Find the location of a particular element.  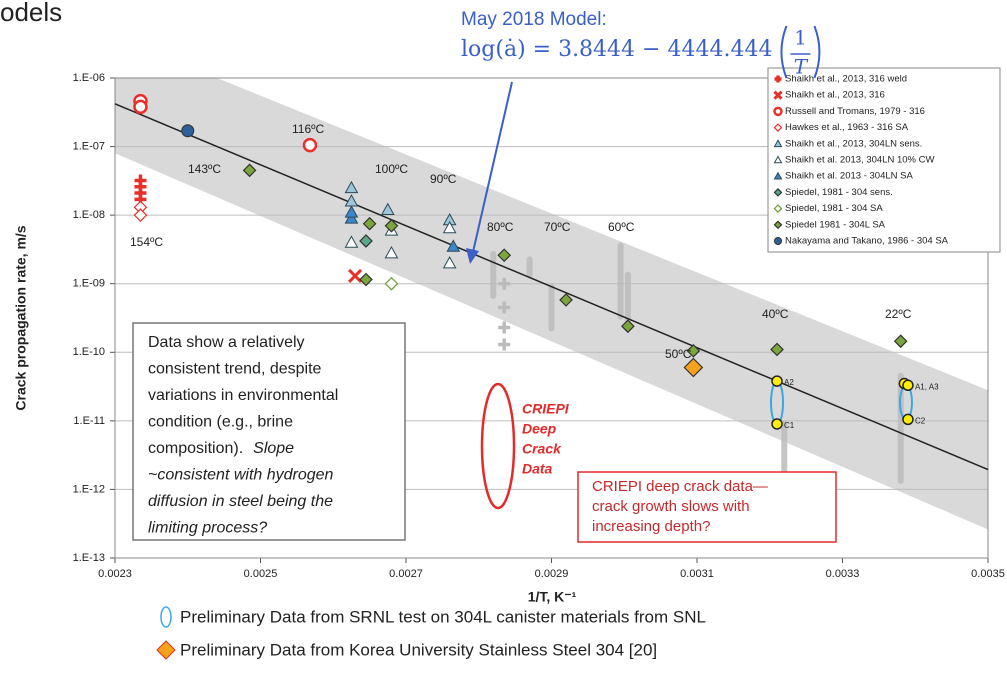

arrow-head is located at coordinates (472, 256).